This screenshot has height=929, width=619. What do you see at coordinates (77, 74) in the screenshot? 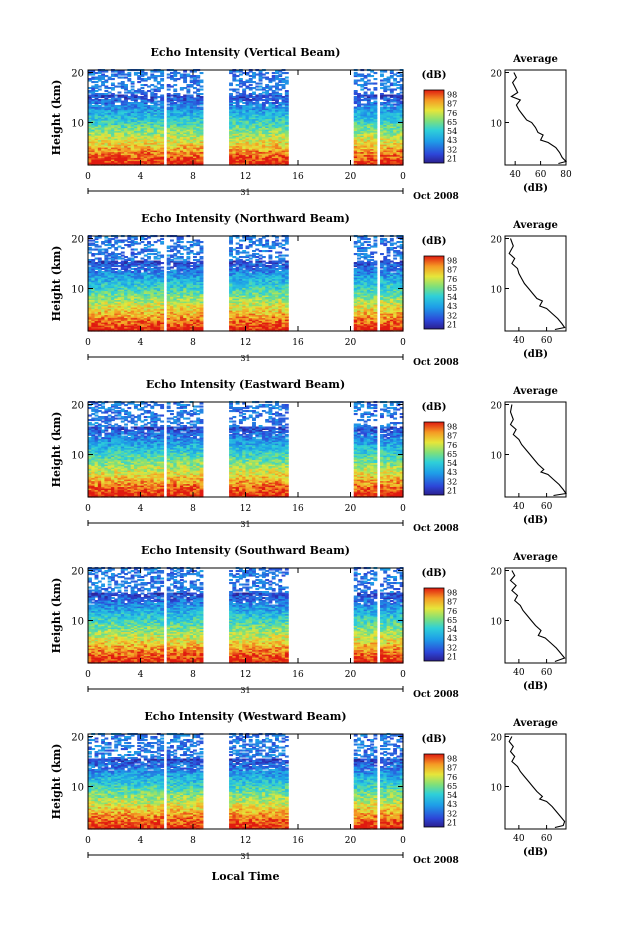
I see `y-tick-label: 20` at bounding box center [77, 74].